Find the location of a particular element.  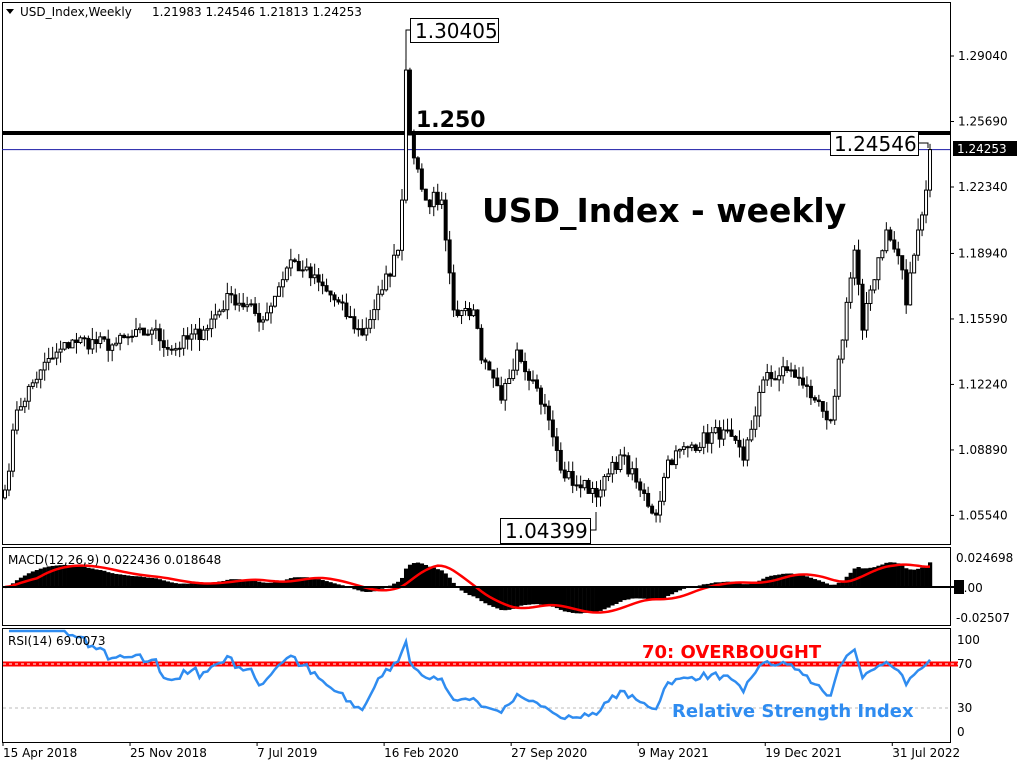

time-tick-label: 15 Apr 2018 is located at coordinates (40, 753).